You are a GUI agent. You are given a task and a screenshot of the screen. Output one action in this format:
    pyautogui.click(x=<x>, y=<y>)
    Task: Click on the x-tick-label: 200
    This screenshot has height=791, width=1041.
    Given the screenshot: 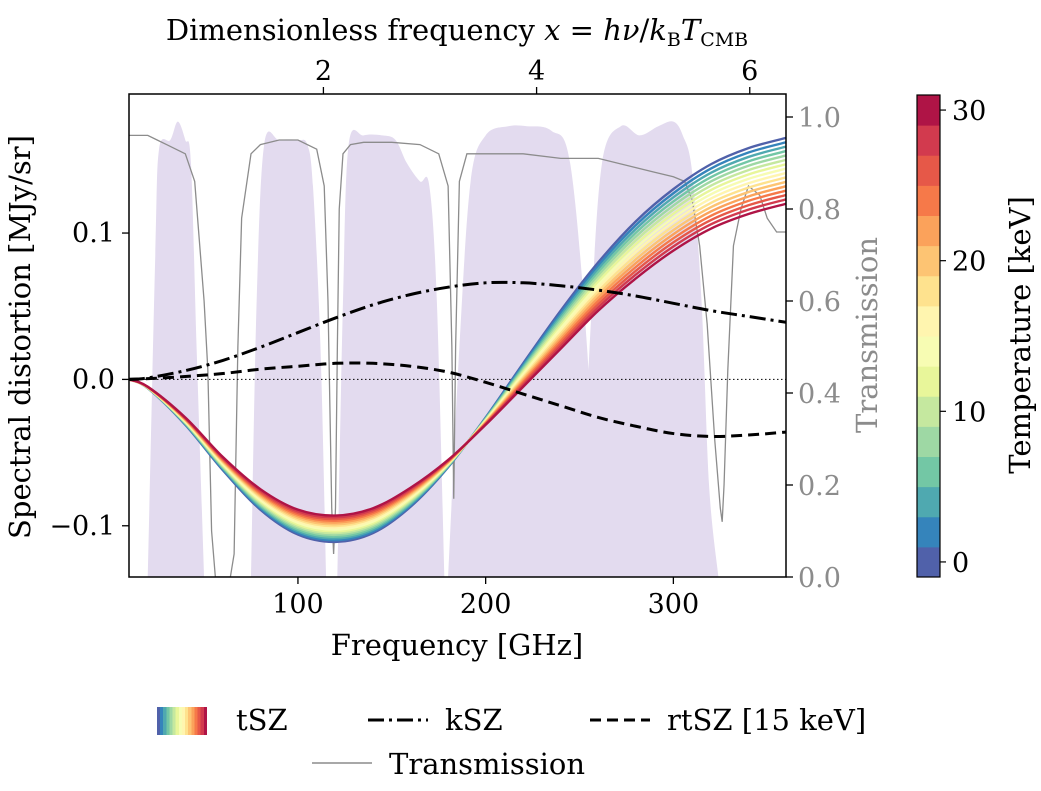 What is the action you would take?
    pyautogui.click(x=486, y=604)
    